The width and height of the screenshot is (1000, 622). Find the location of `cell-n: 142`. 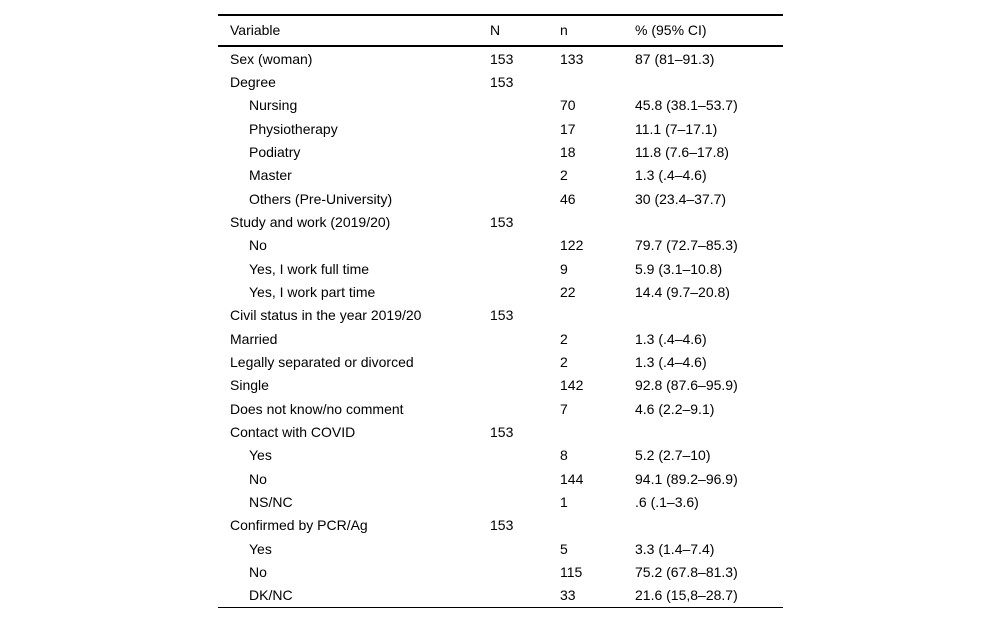

cell-n: 142 is located at coordinates (572, 385).